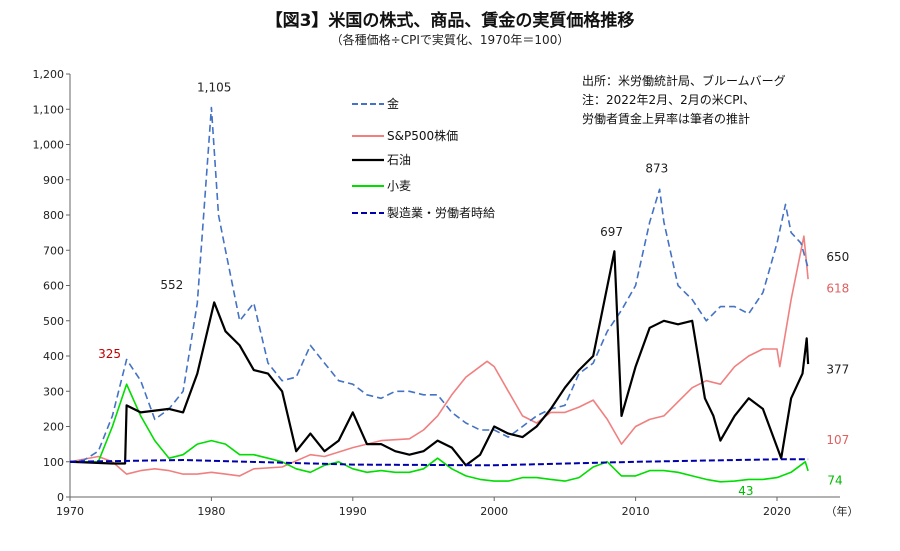 The height and width of the screenshot is (551, 900). What do you see at coordinates (837, 289) in the screenshot?
I see `data-label: 618` at bounding box center [837, 289].